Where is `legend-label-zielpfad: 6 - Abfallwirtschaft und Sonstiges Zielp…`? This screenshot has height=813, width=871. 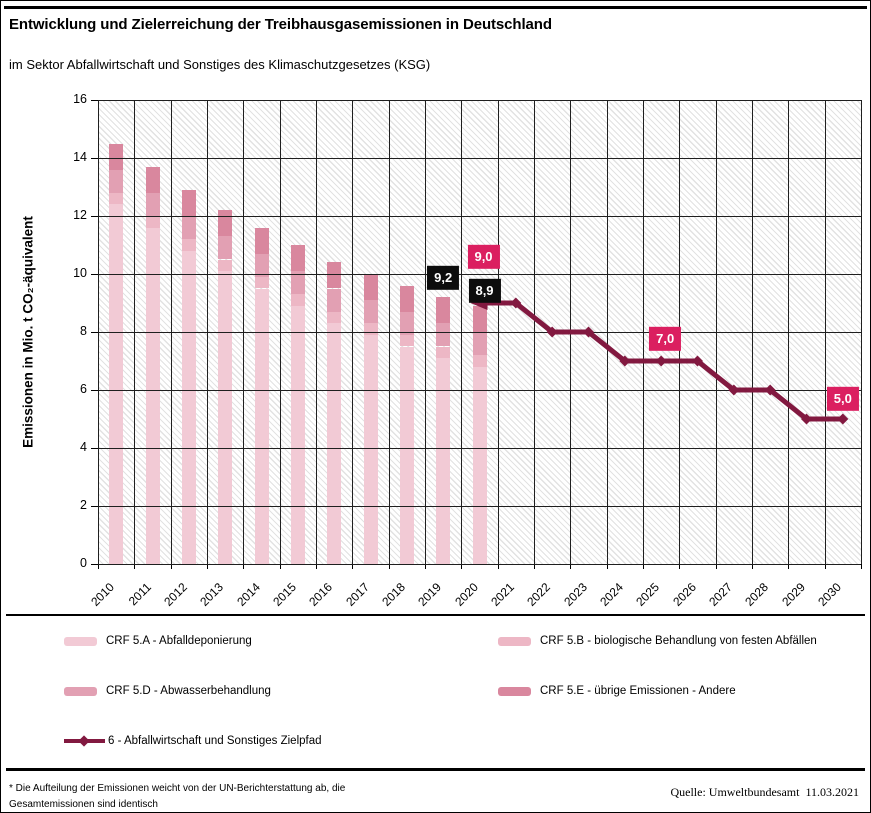
legend-label-zielpfad: 6 - Abfallwirtschaft und Sonstiges Zielp… is located at coordinates (215, 741).